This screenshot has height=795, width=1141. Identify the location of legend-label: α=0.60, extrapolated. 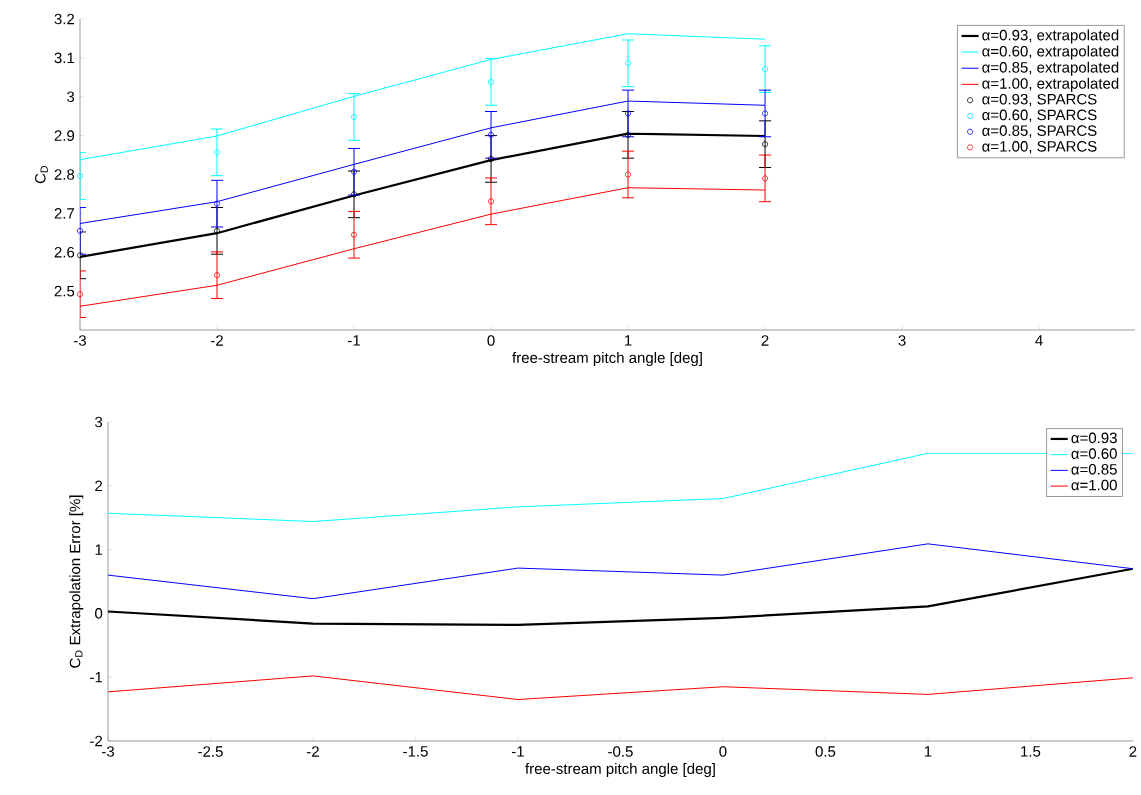
(1050, 52).